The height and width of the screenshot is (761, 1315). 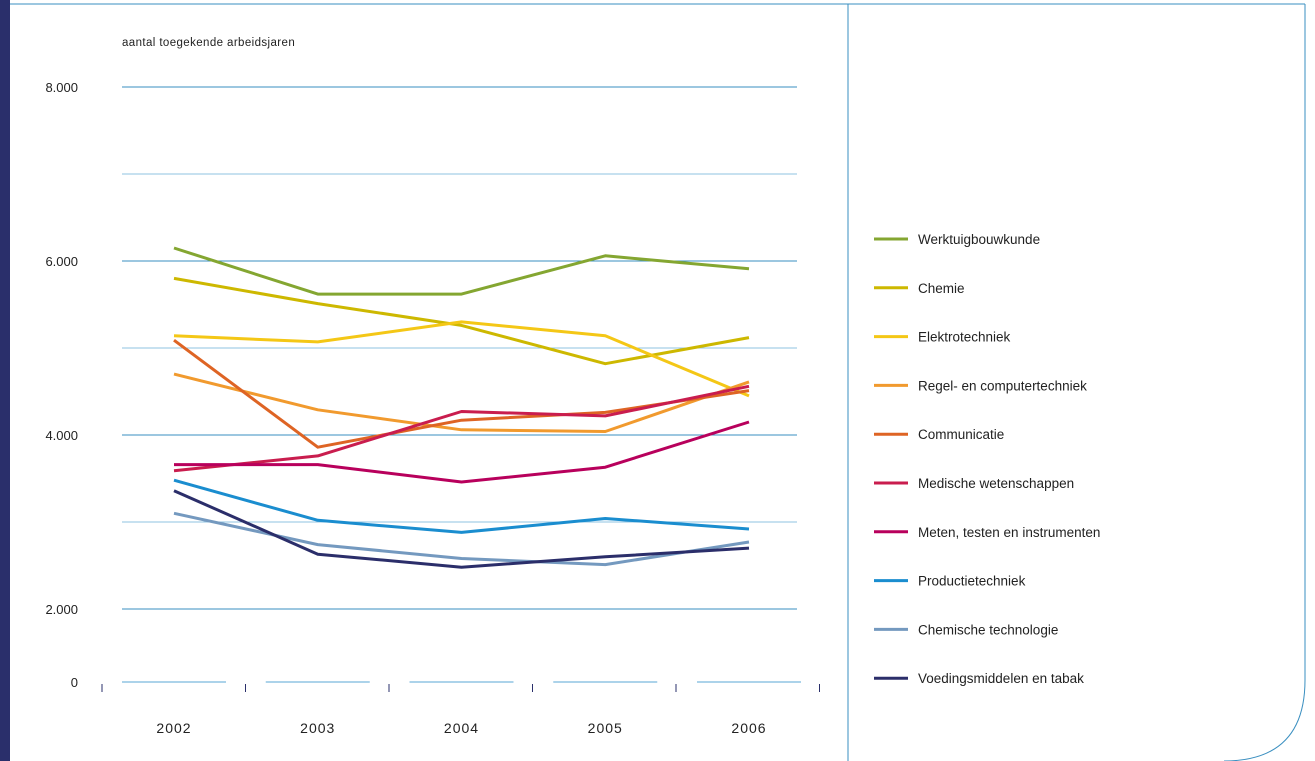 I want to click on y-tick-label: 4.000, so click(x=61, y=435).